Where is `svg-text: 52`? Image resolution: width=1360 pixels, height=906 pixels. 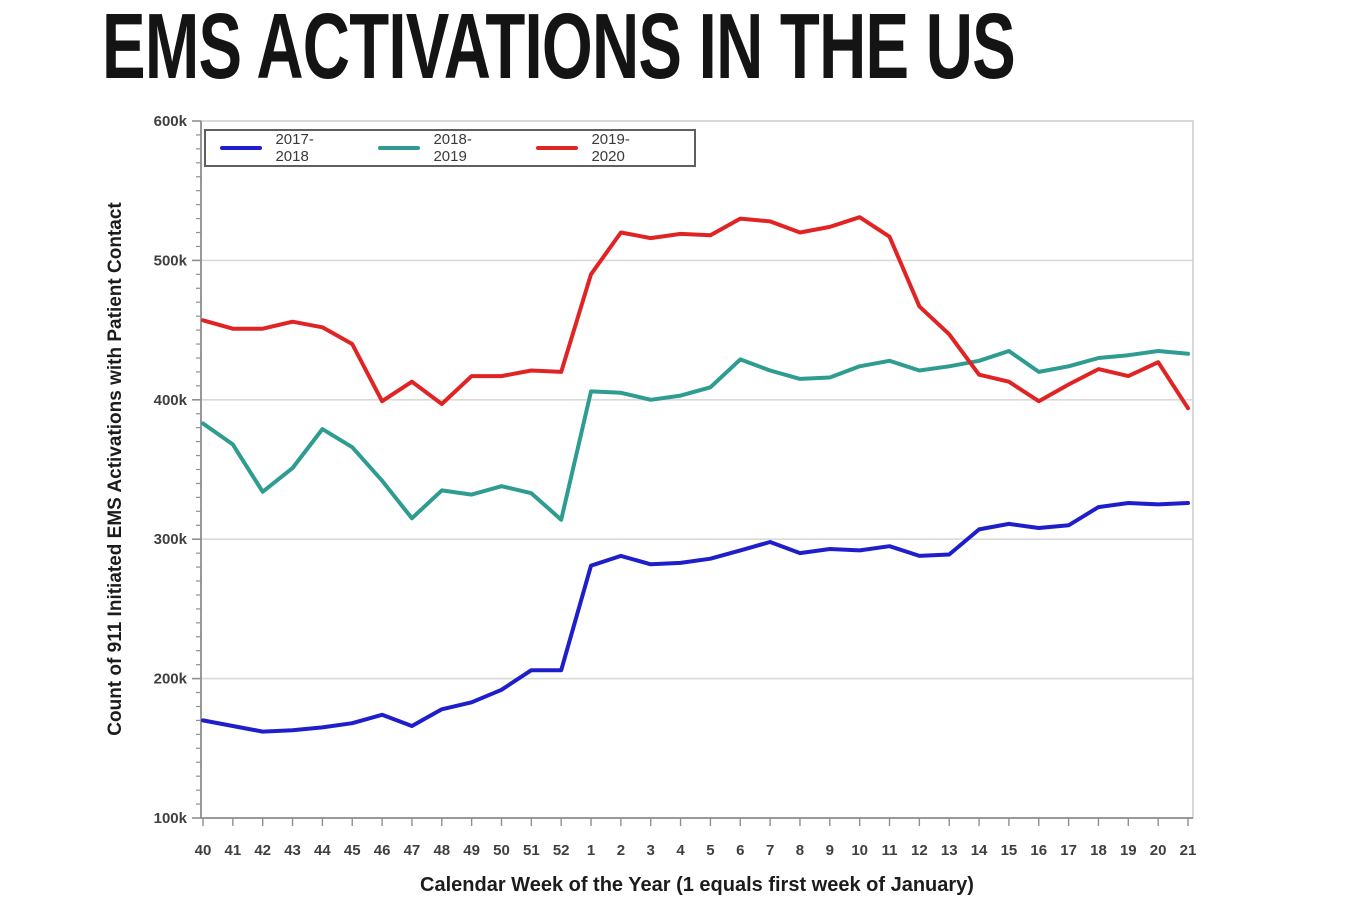 svg-text: 52 is located at coordinates (561, 850).